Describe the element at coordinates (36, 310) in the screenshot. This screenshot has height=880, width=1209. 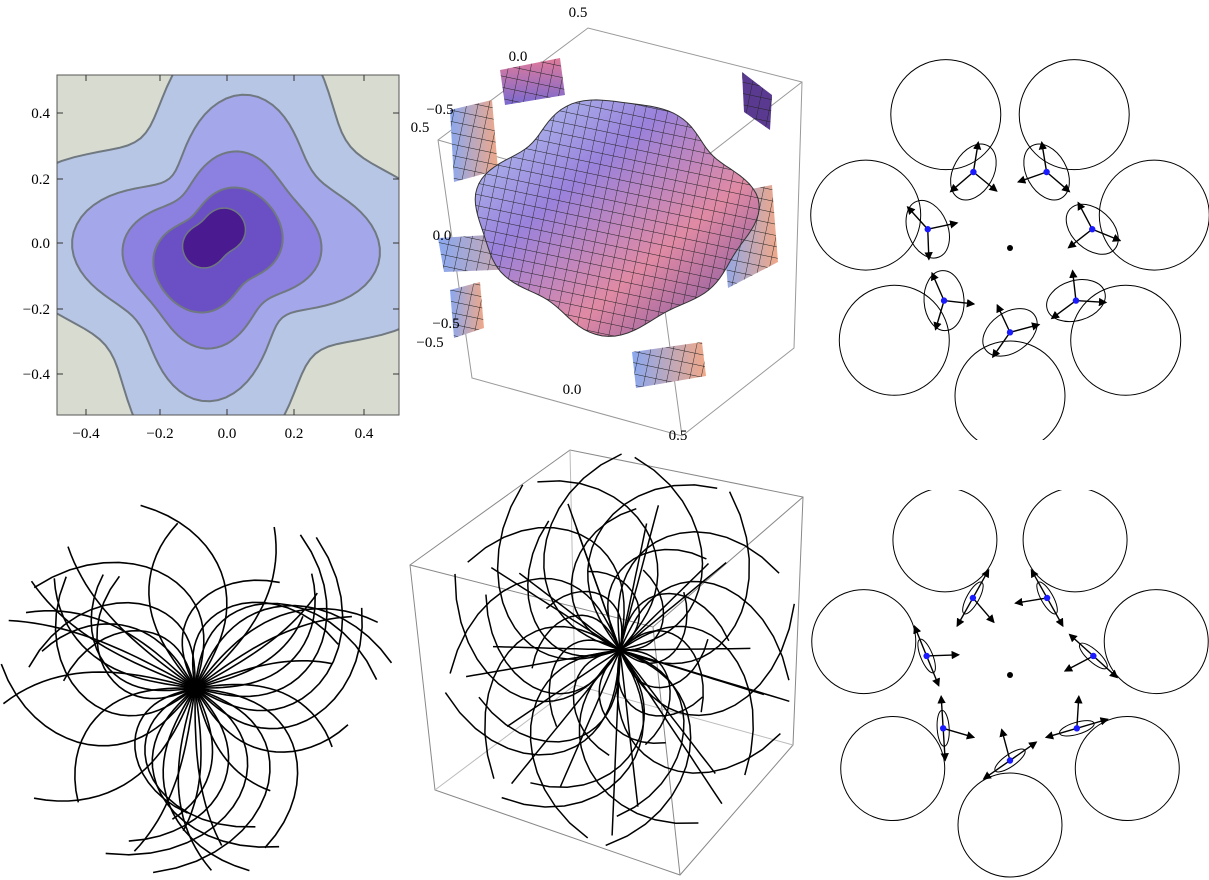
I see `y-tick-label: −0.2` at that location.